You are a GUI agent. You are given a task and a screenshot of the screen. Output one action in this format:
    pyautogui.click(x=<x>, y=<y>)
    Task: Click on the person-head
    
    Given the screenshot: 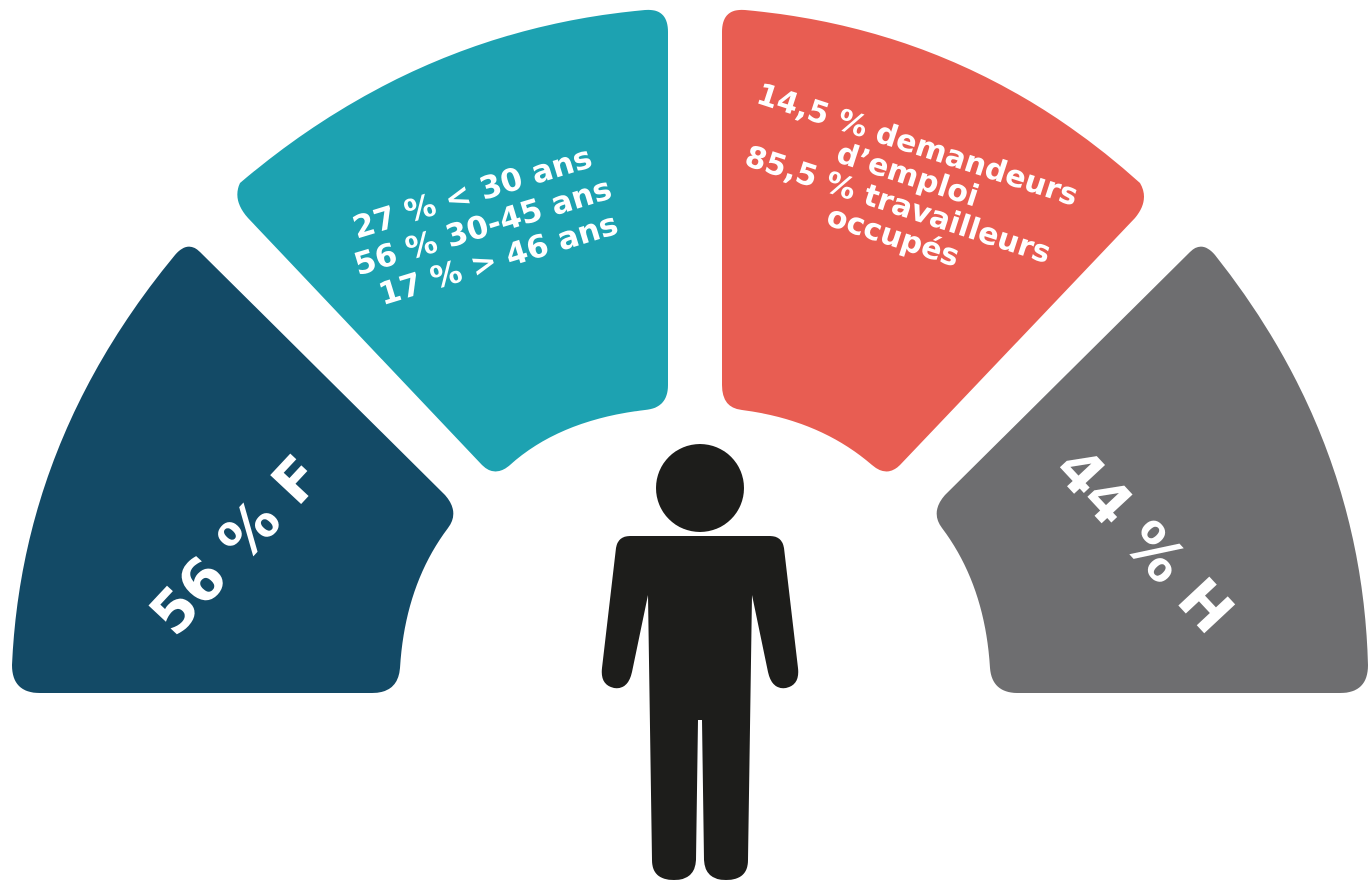 What is the action you would take?
    pyautogui.click(x=700, y=488)
    